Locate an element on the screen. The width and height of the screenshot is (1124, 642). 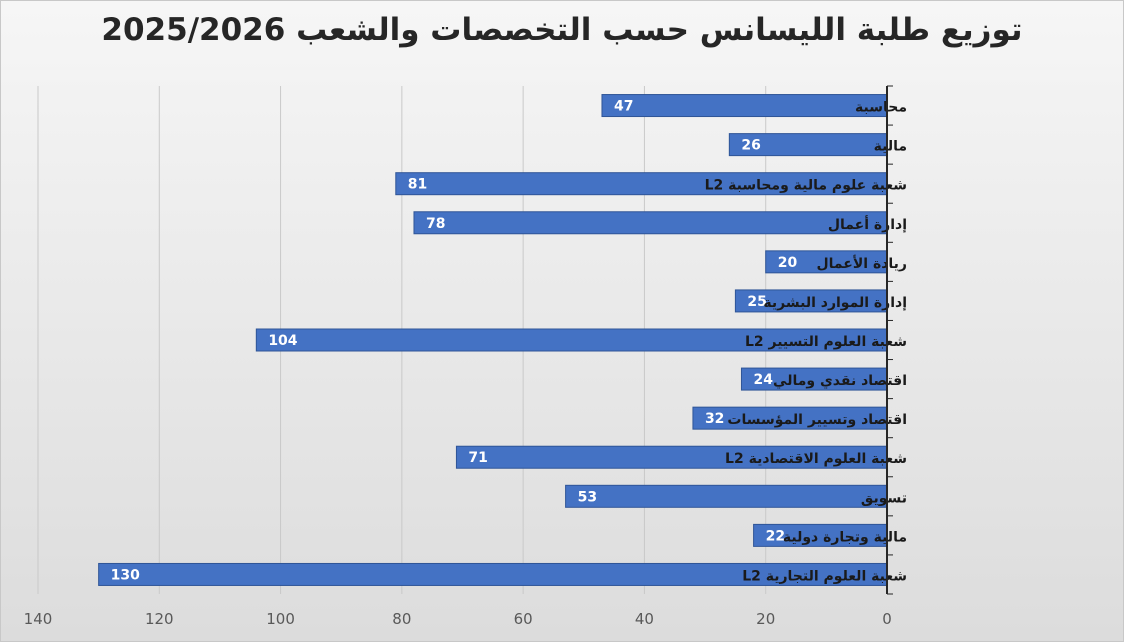
category-label: إدارة الموارد البشرية is located at coordinates (835, 303).